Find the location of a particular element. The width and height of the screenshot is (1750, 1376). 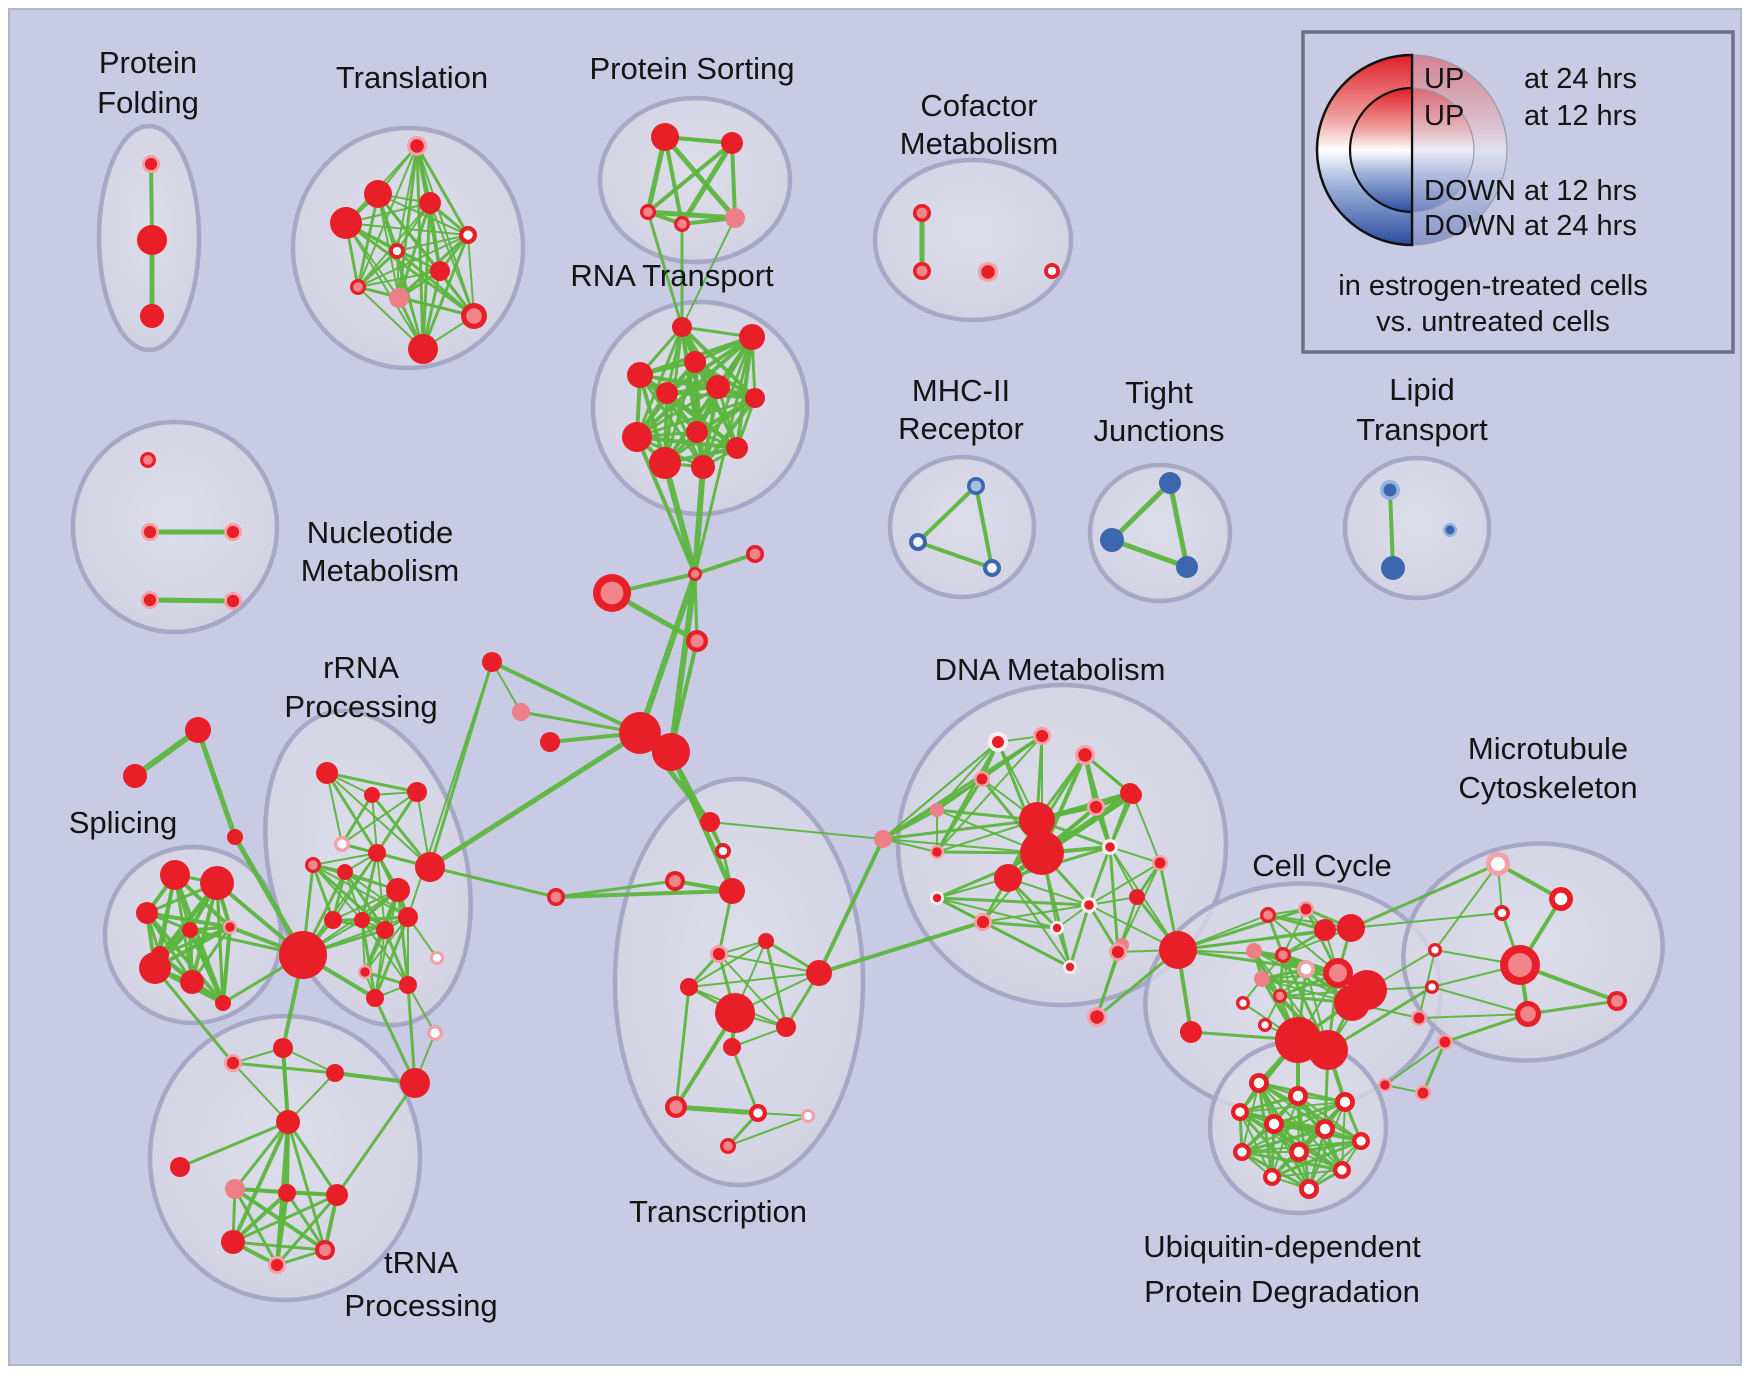

cluster-label-lipid-transport: Transport is located at coordinates (1422, 429).